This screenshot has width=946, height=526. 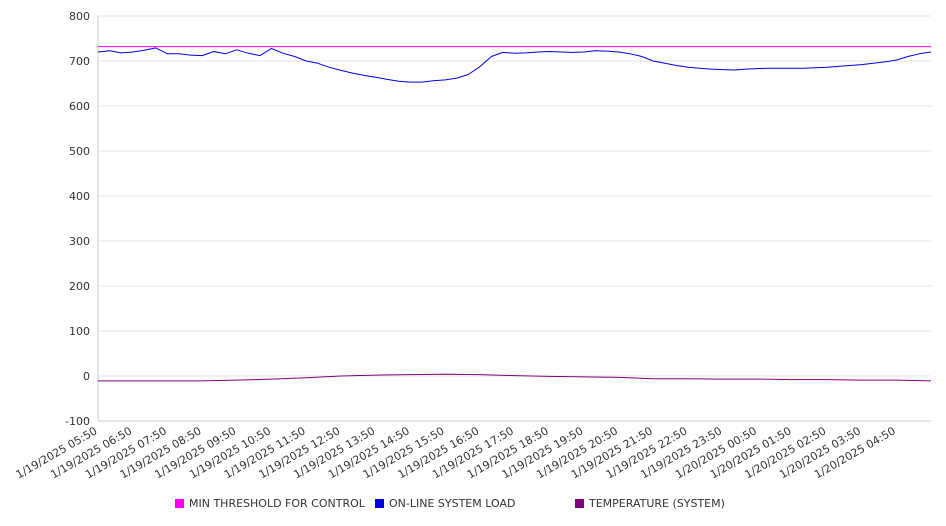 I want to click on legend-item-temperature: TEMPERATURE (SYSTEM), so click(x=650, y=503).